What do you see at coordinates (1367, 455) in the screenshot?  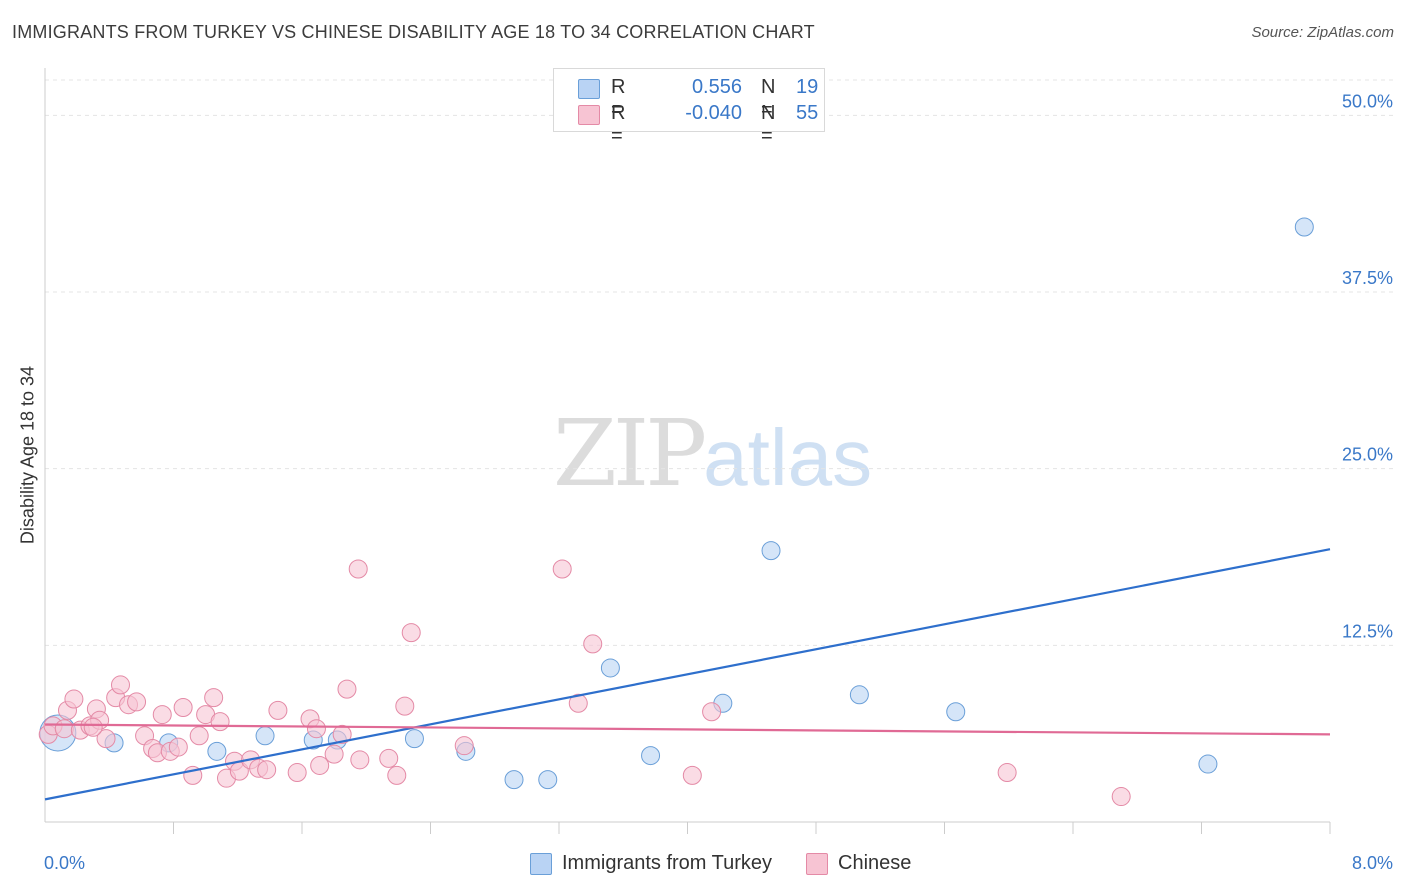 I see `y-tick-label: 25.0%` at bounding box center [1367, 455].